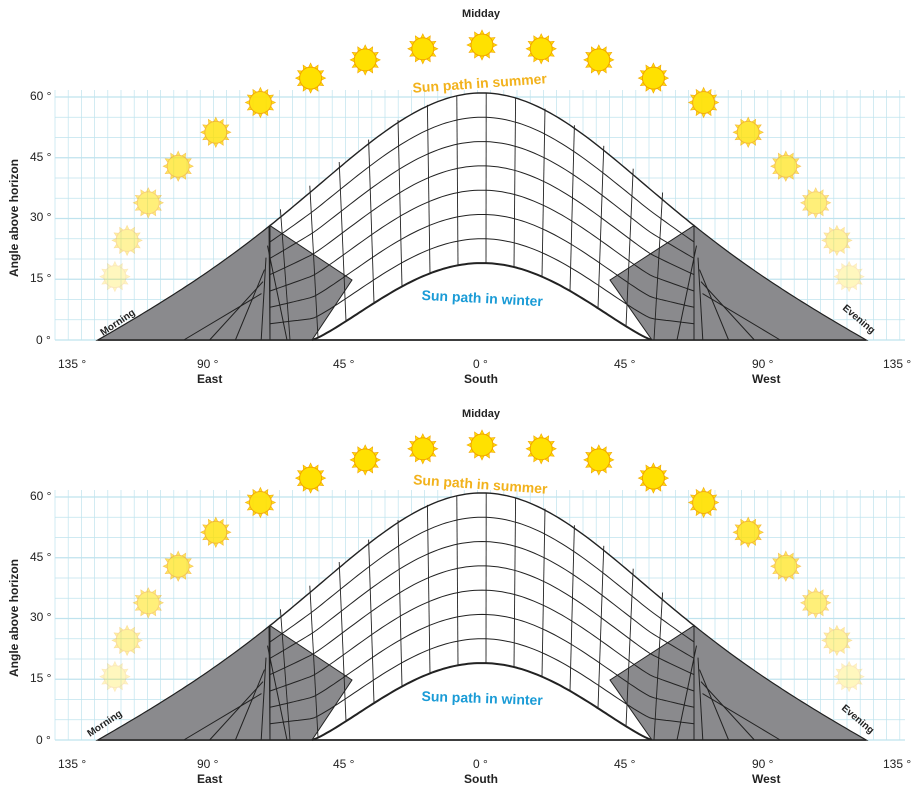 The height and width of the screenshot is (794, 914). What do you see at coordinates (41, 678) in the screenshot?
I see `y-tick-15: 15 °` at bounding box center [41, 678].